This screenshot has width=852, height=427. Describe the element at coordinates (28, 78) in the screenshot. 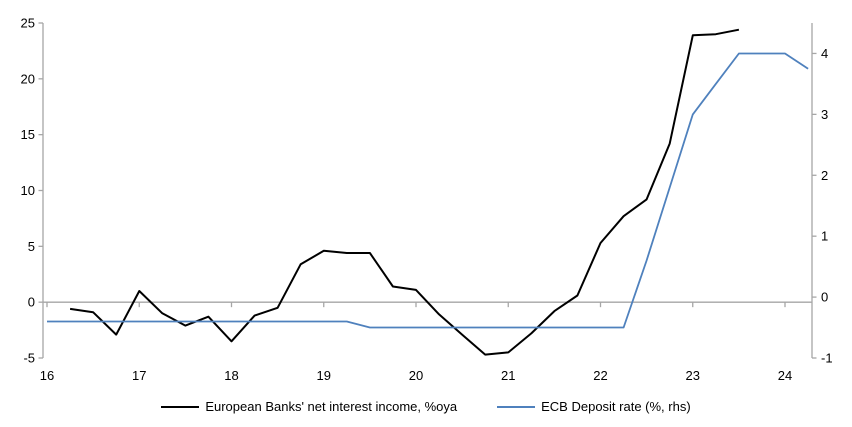

I see `left-axis-tick-label: 20` at that location.